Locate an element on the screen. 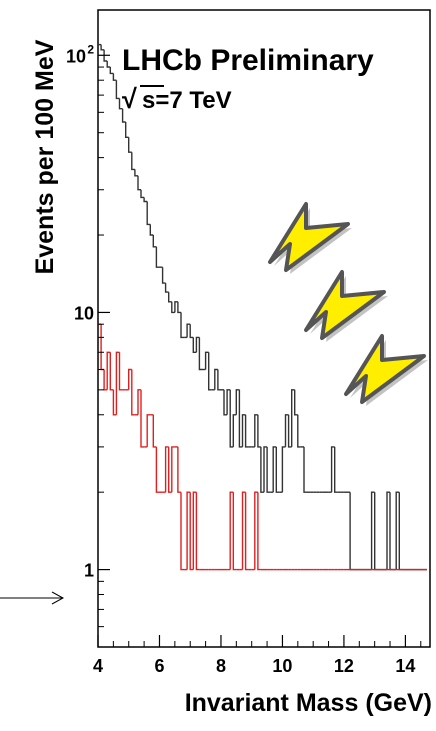 This screenshot has height=731, width=436. x-tick-label: 10 is located at coordinates (282, 666).